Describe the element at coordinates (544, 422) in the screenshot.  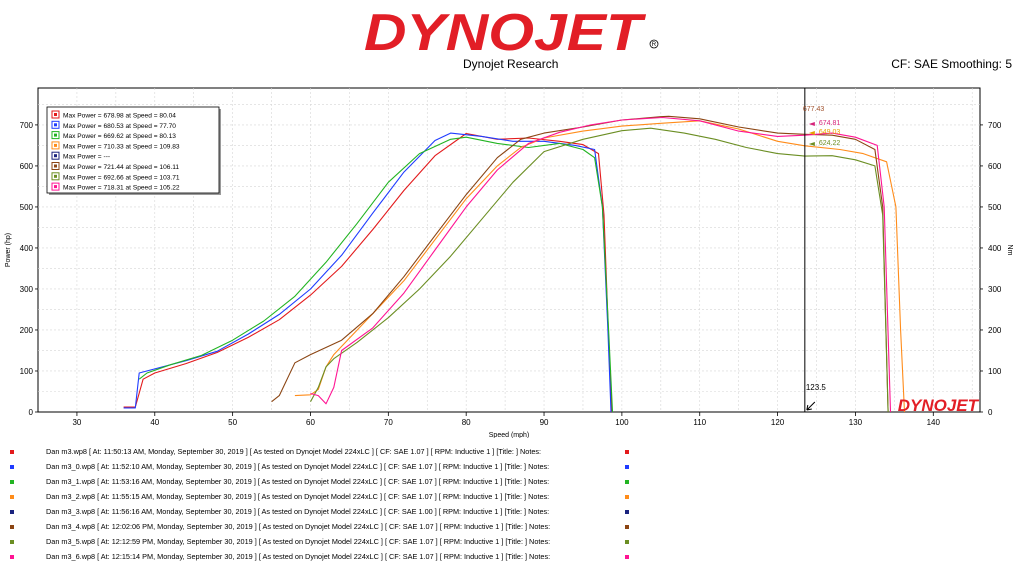
I see `x-tick-label: 90` at that location.